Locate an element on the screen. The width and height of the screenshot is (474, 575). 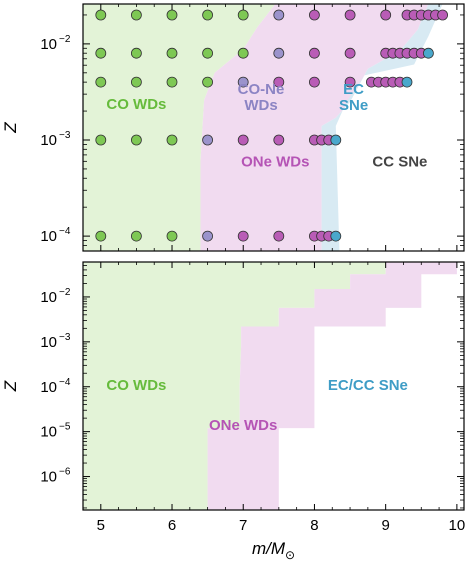
region-label: CC SNe is located at coordinates (399, 162).